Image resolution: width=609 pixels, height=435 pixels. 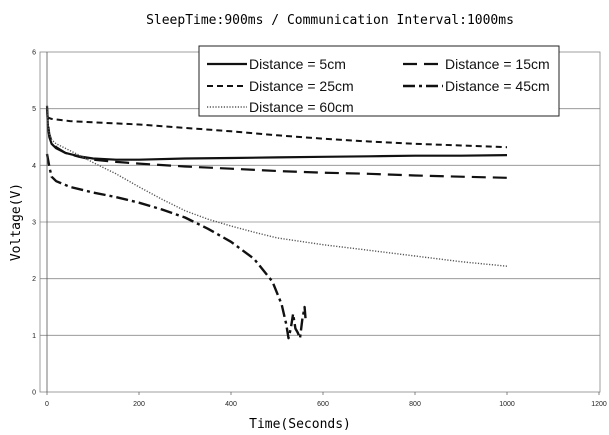 What do you see at coordinates (497, 86) in the screenshot?
I see `legend-label-4: Distance = 45cm` at bounding box center [497, 86].